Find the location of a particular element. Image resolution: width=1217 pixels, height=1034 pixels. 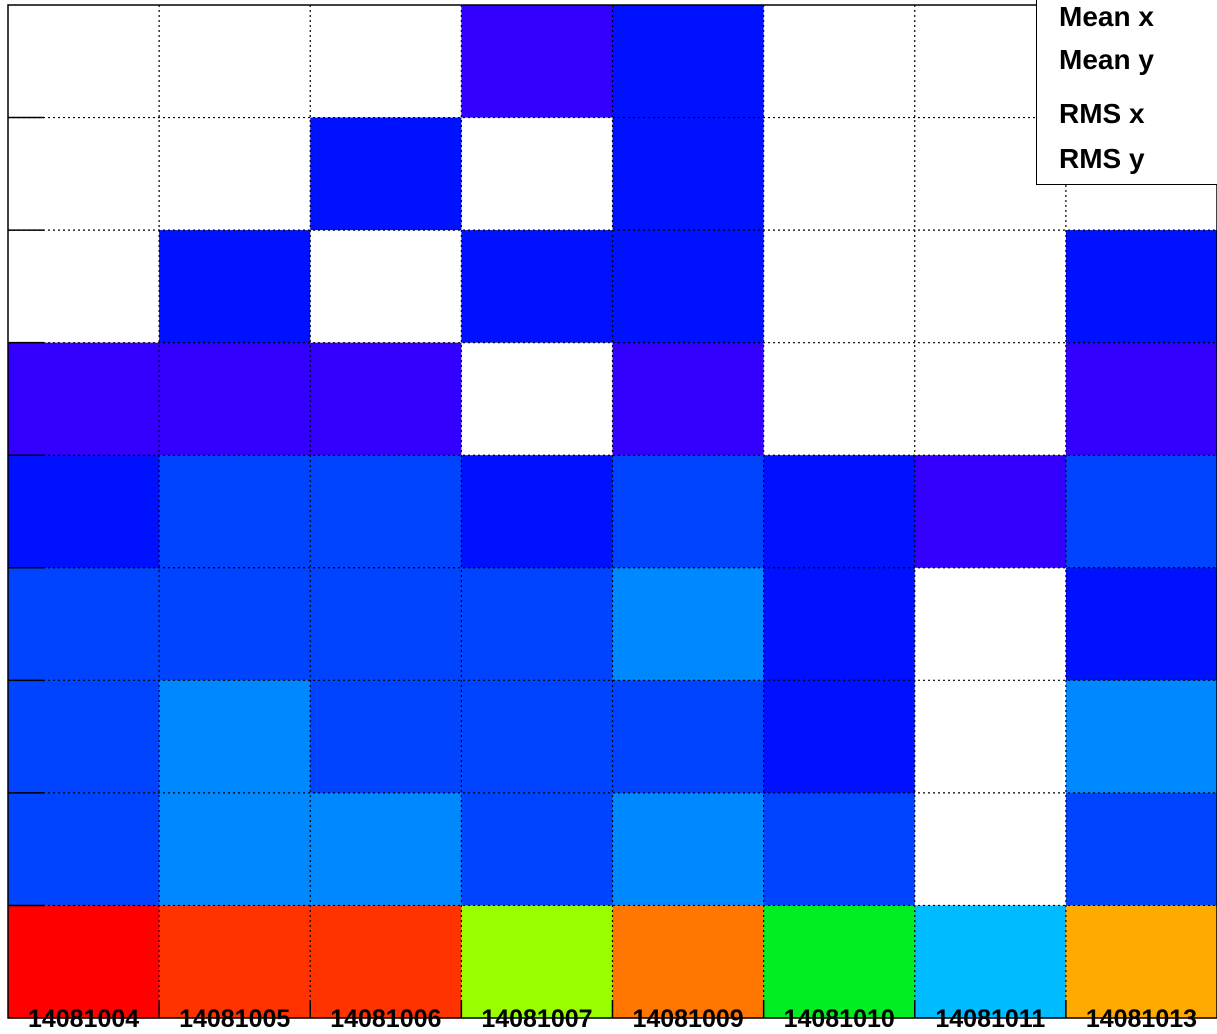

heatmap-cell-r3-c2 is located at coordinates (386, 399).